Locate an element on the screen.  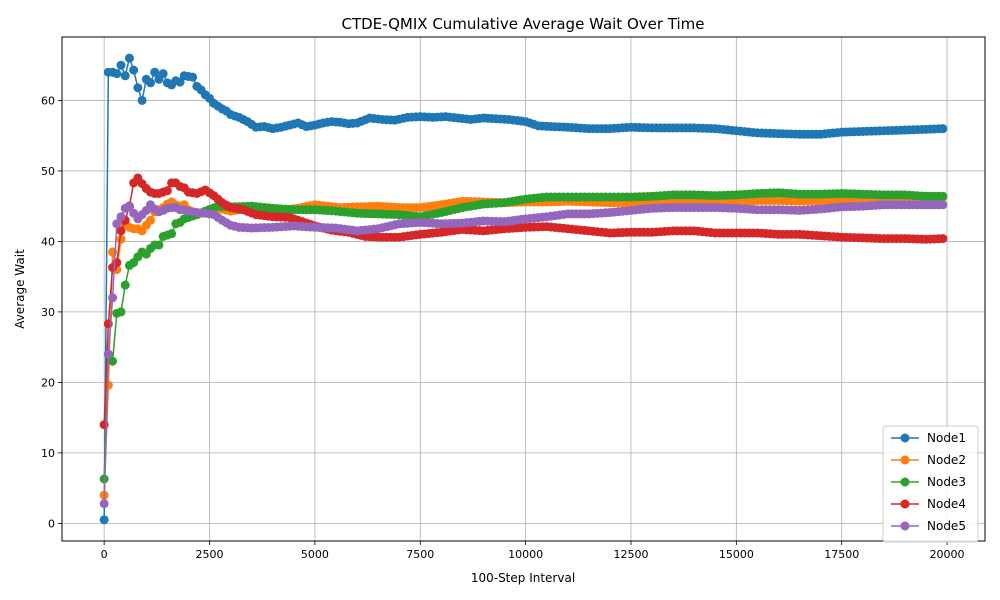
x-axis-ticks: 0 2500 5000 7500 10000 12500 15000 17500 20000 is located at coordinates (533, 551).